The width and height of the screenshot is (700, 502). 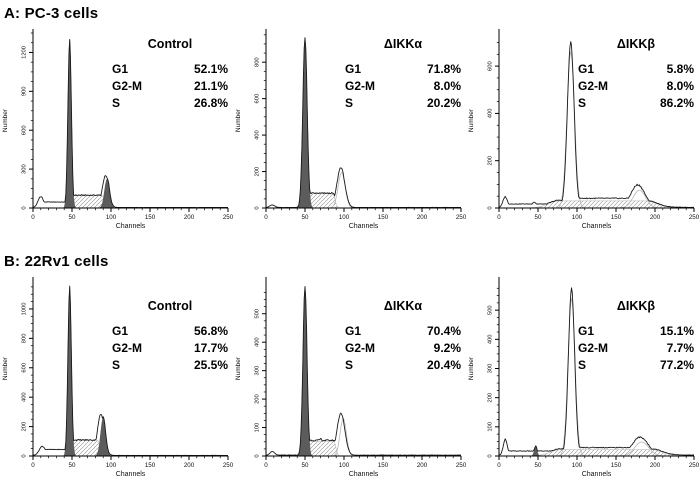 I want to click on svg-text: 800, so click(x=25, y=339).